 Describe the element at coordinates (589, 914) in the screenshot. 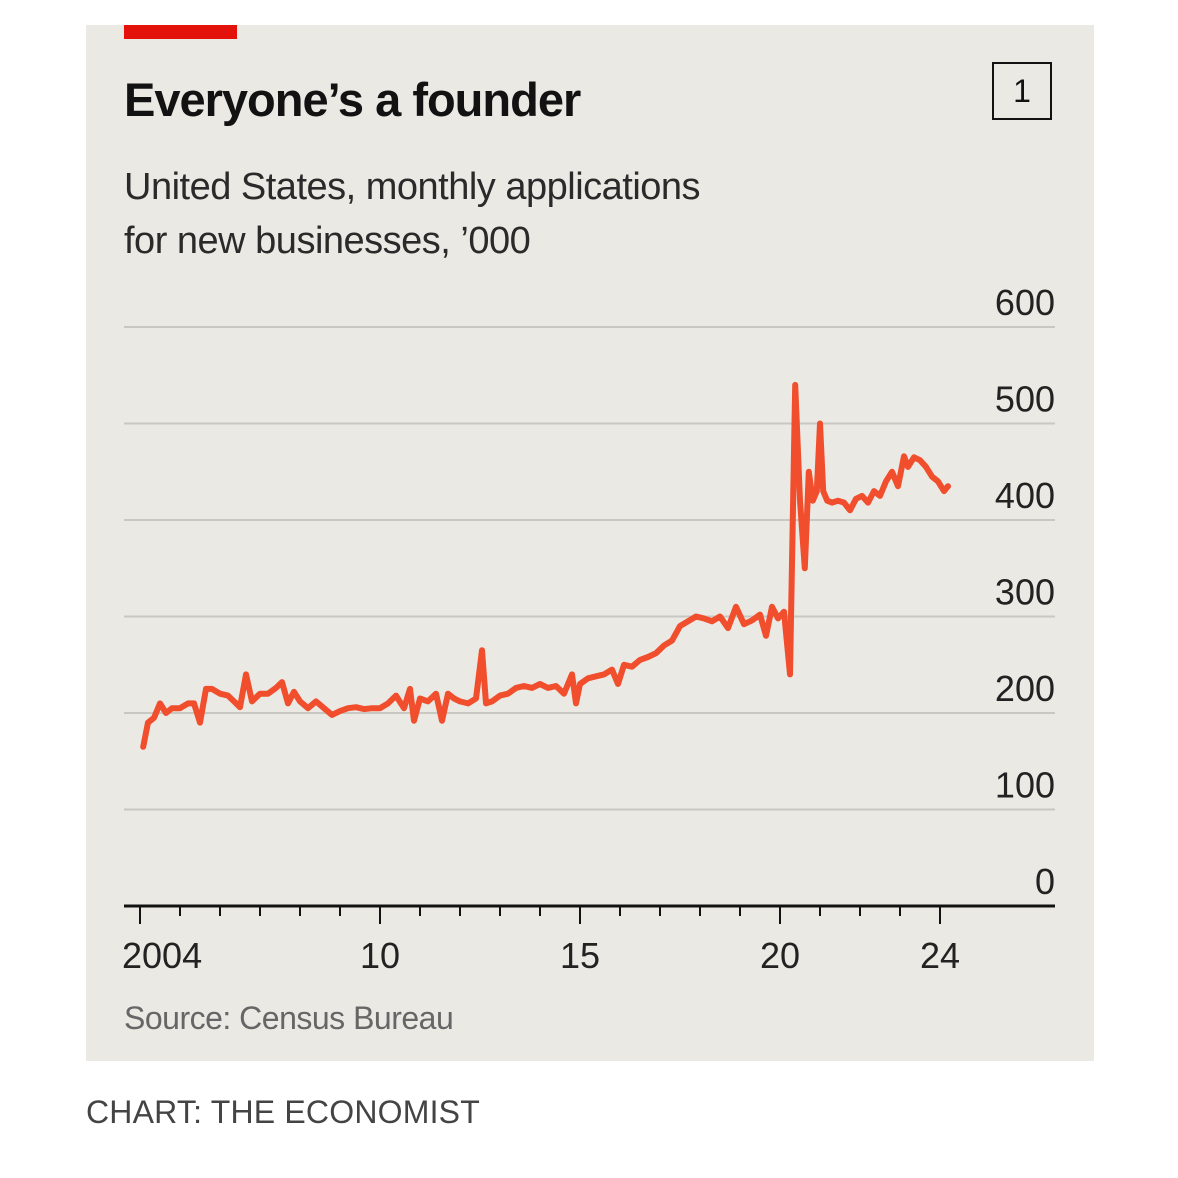

I see `x-axis` at that location.